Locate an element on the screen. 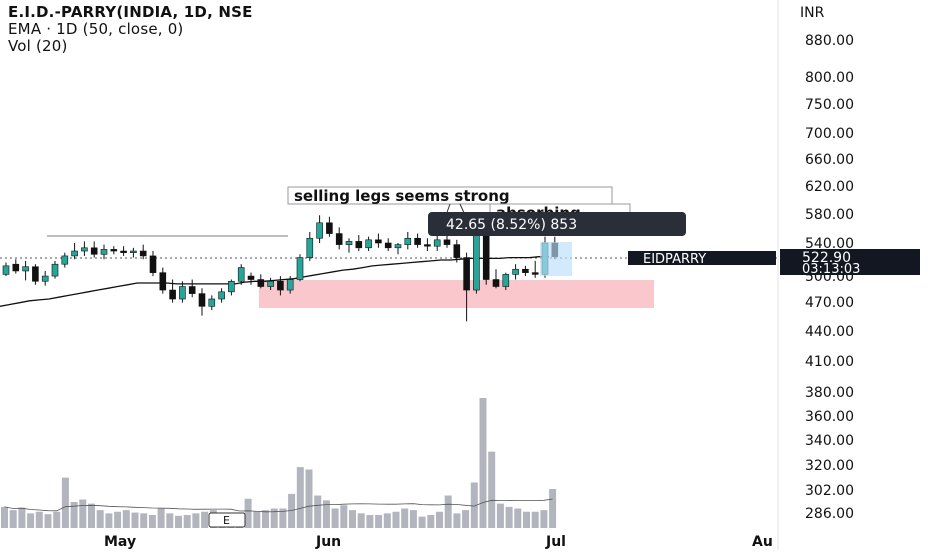 The height and width of the screenshot is (554, 932). price-tick-label: 320.00 is located at coordinates (829, 466).